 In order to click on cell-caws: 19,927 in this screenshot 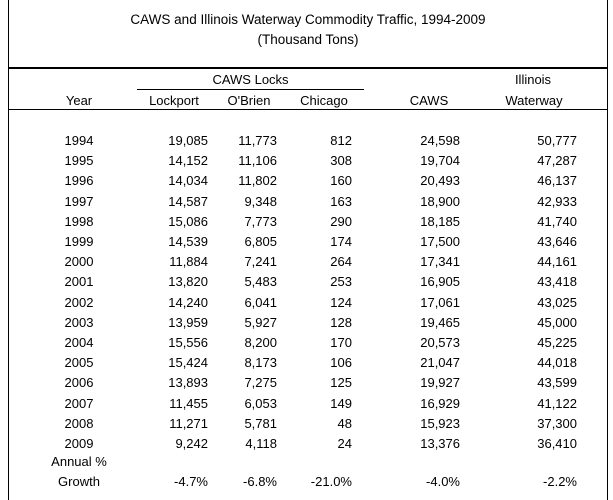, I will do `click(440, 383)`.